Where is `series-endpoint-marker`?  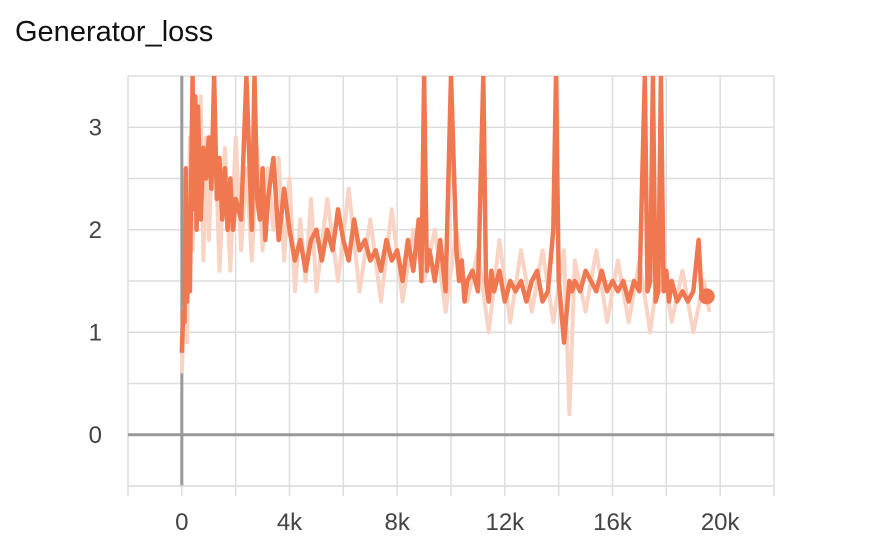 series-endpoint-marker is located at coordinates (706, 296).